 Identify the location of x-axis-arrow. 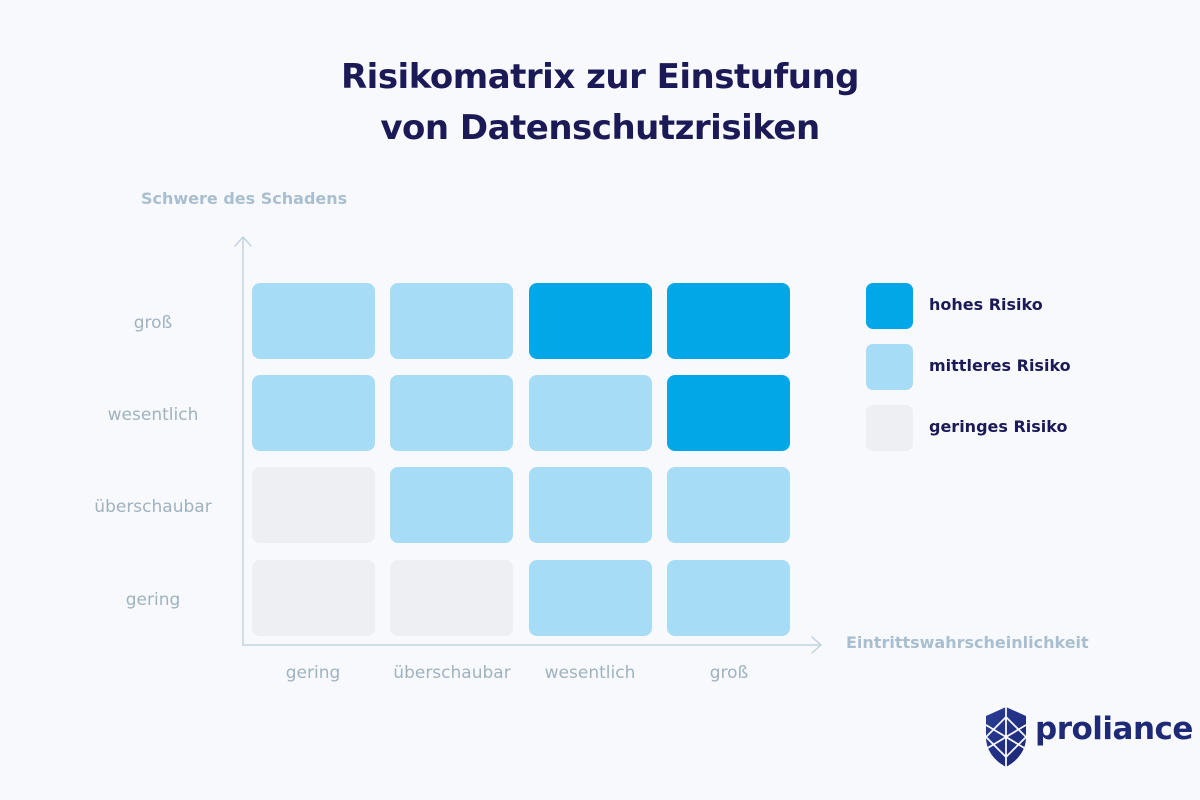
(816, 645).